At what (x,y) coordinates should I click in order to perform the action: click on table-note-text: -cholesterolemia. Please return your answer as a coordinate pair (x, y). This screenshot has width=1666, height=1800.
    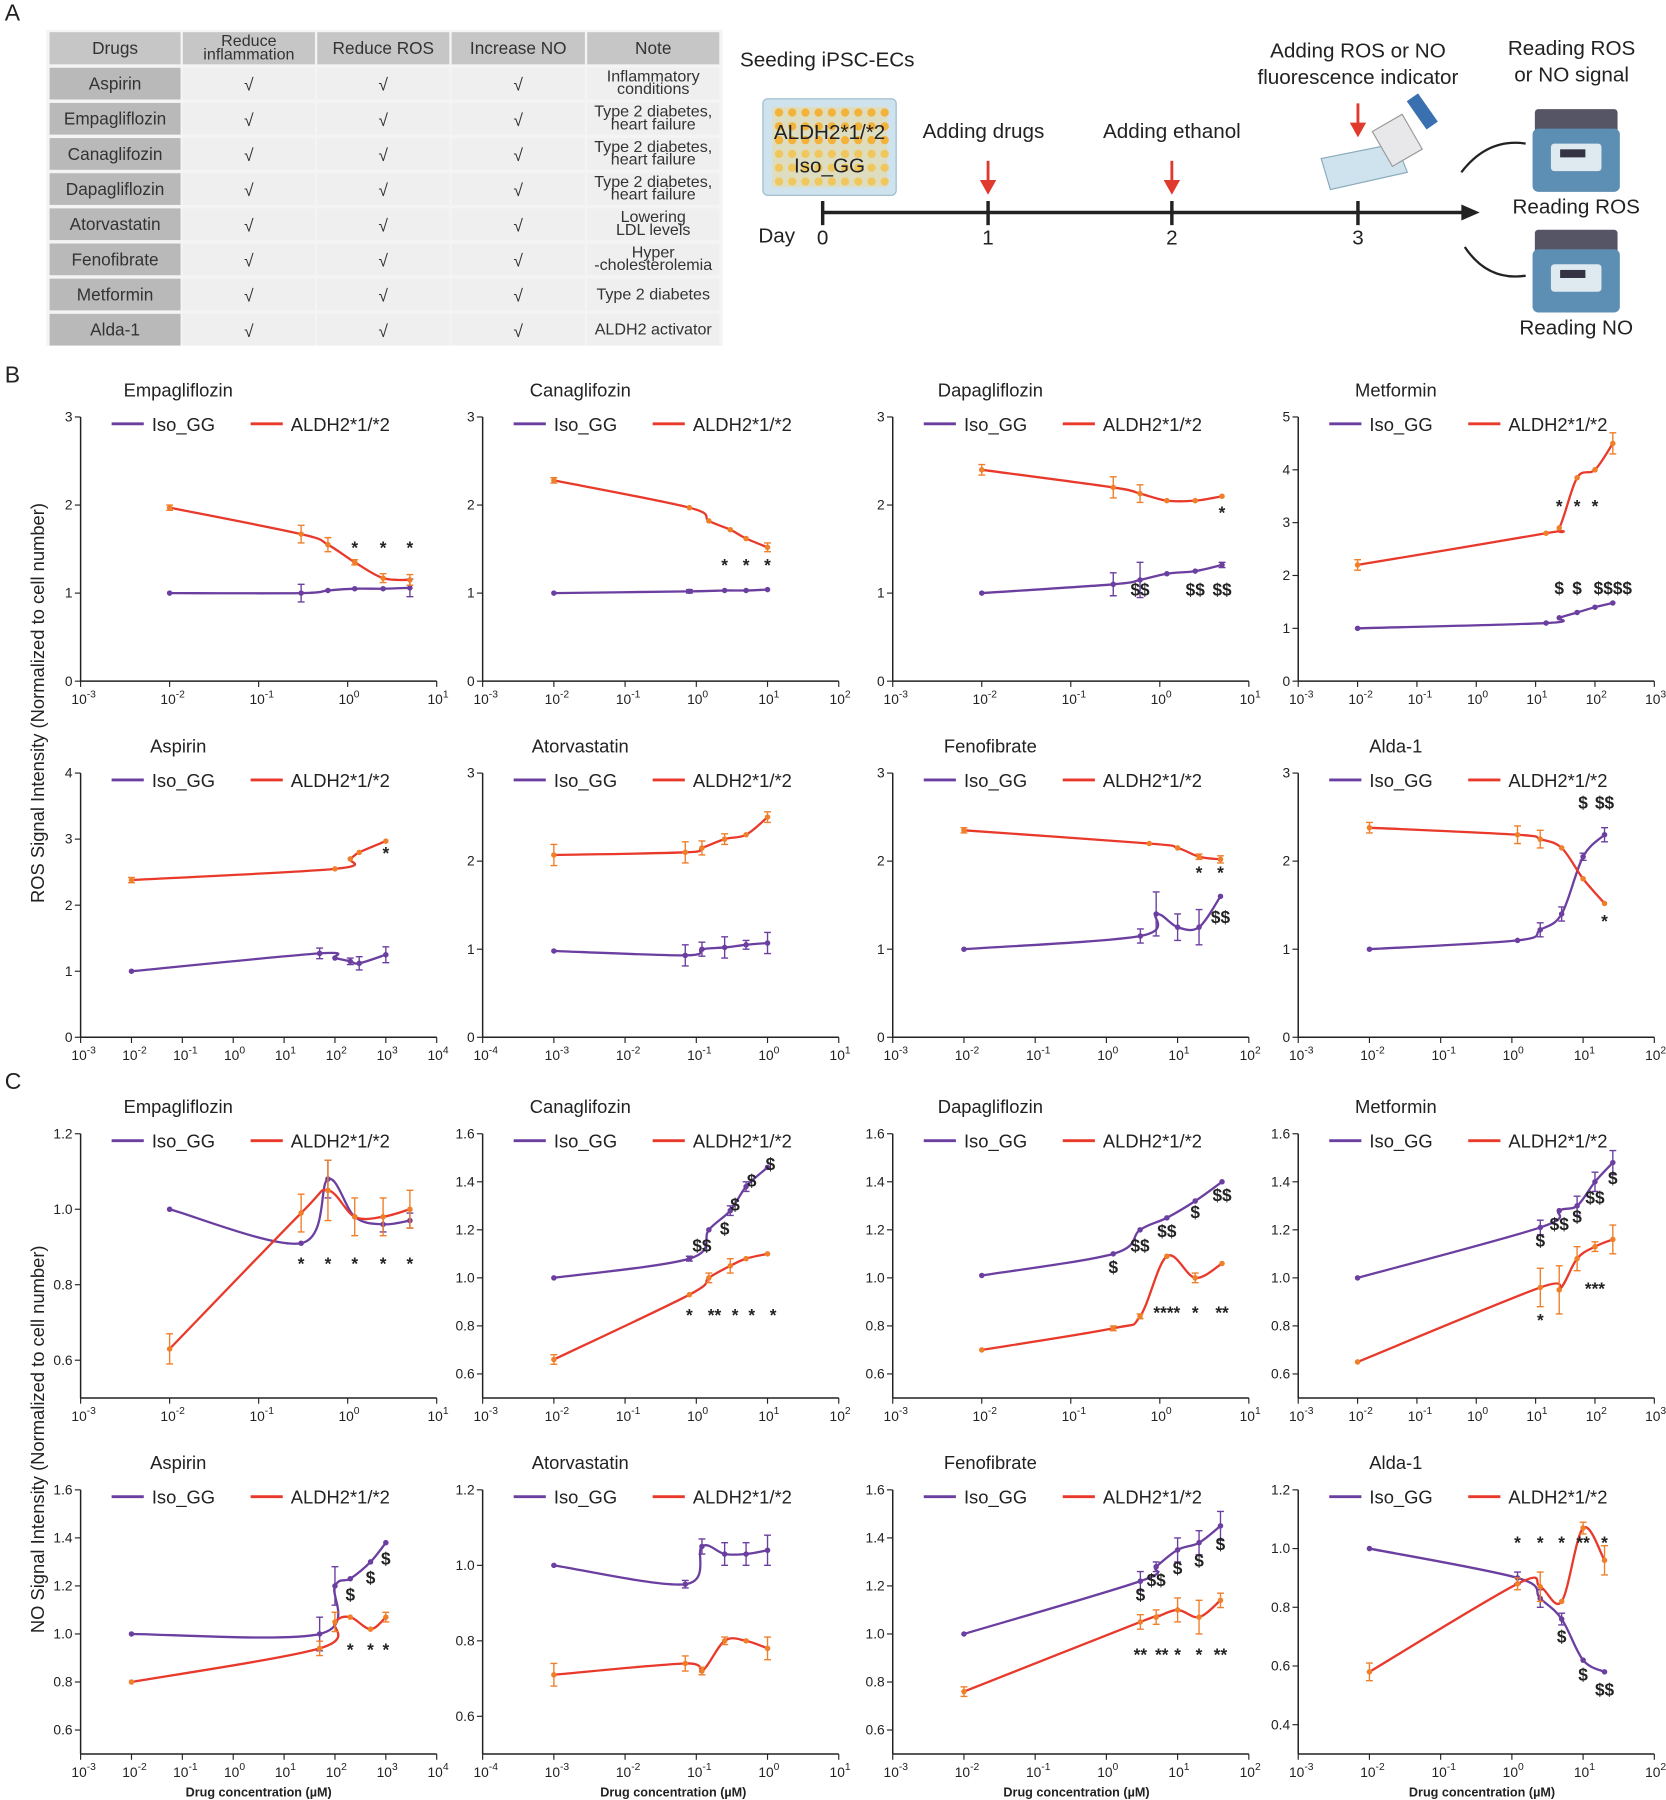
    Looking at the image, I should click on (653, 265).